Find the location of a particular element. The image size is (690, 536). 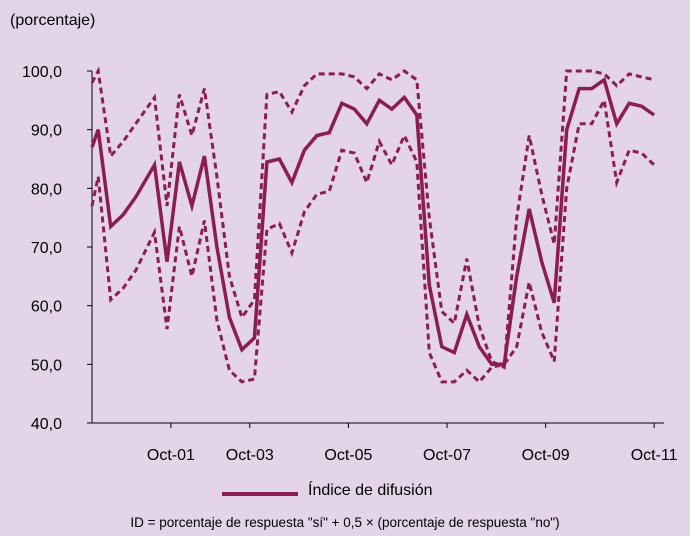

y-tick-label: 60,0 is located at coordinates (46, 307).